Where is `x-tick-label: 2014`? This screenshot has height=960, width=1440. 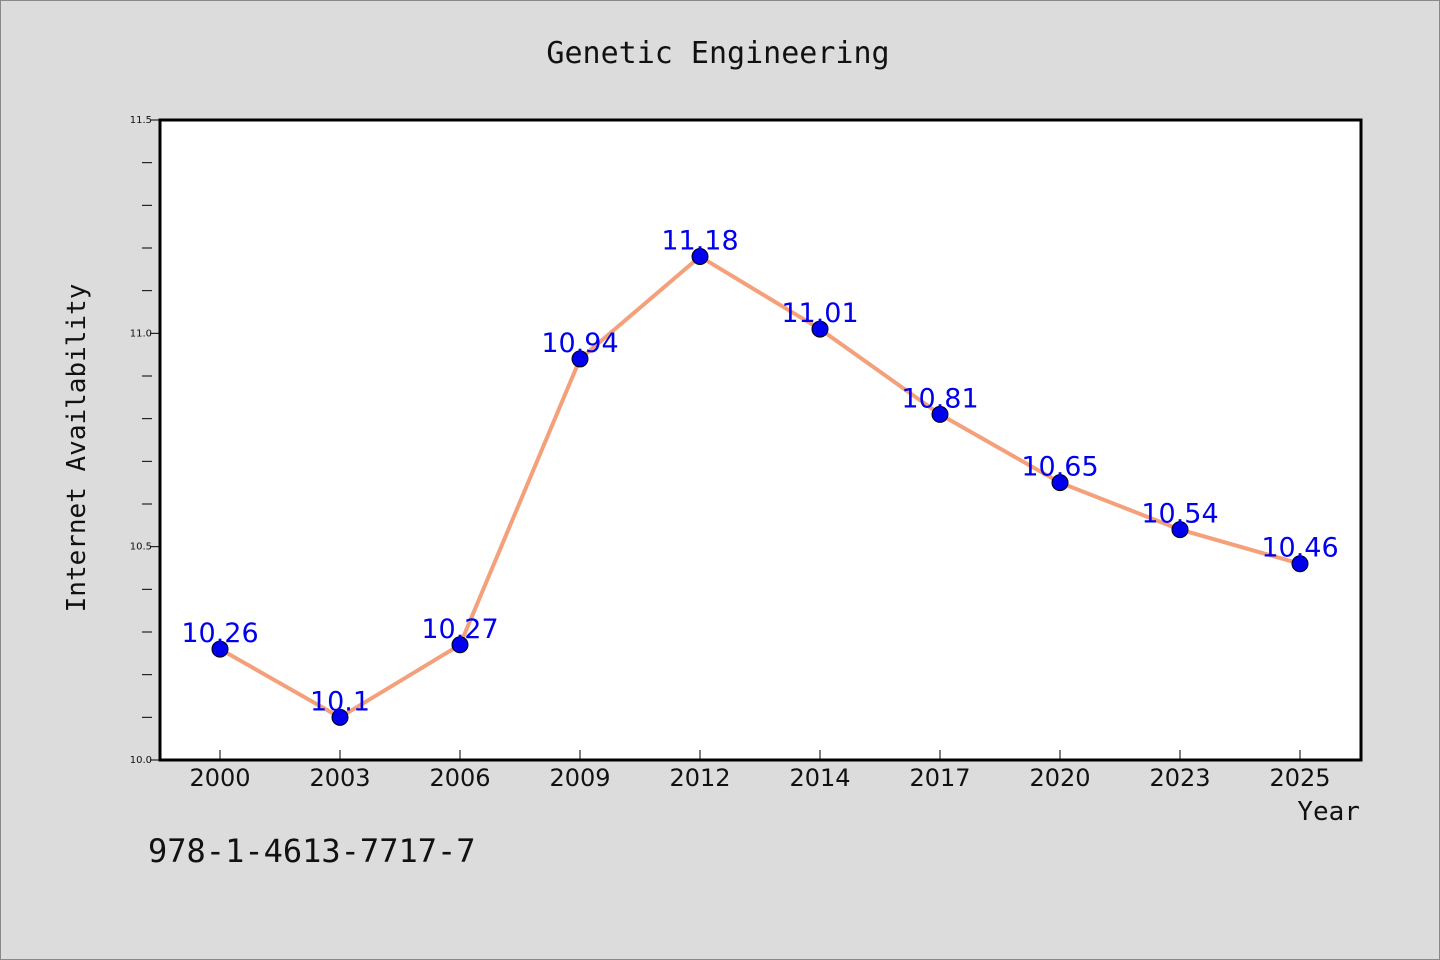 x-tick-label: 2014 is located at coordinates (819, 778).